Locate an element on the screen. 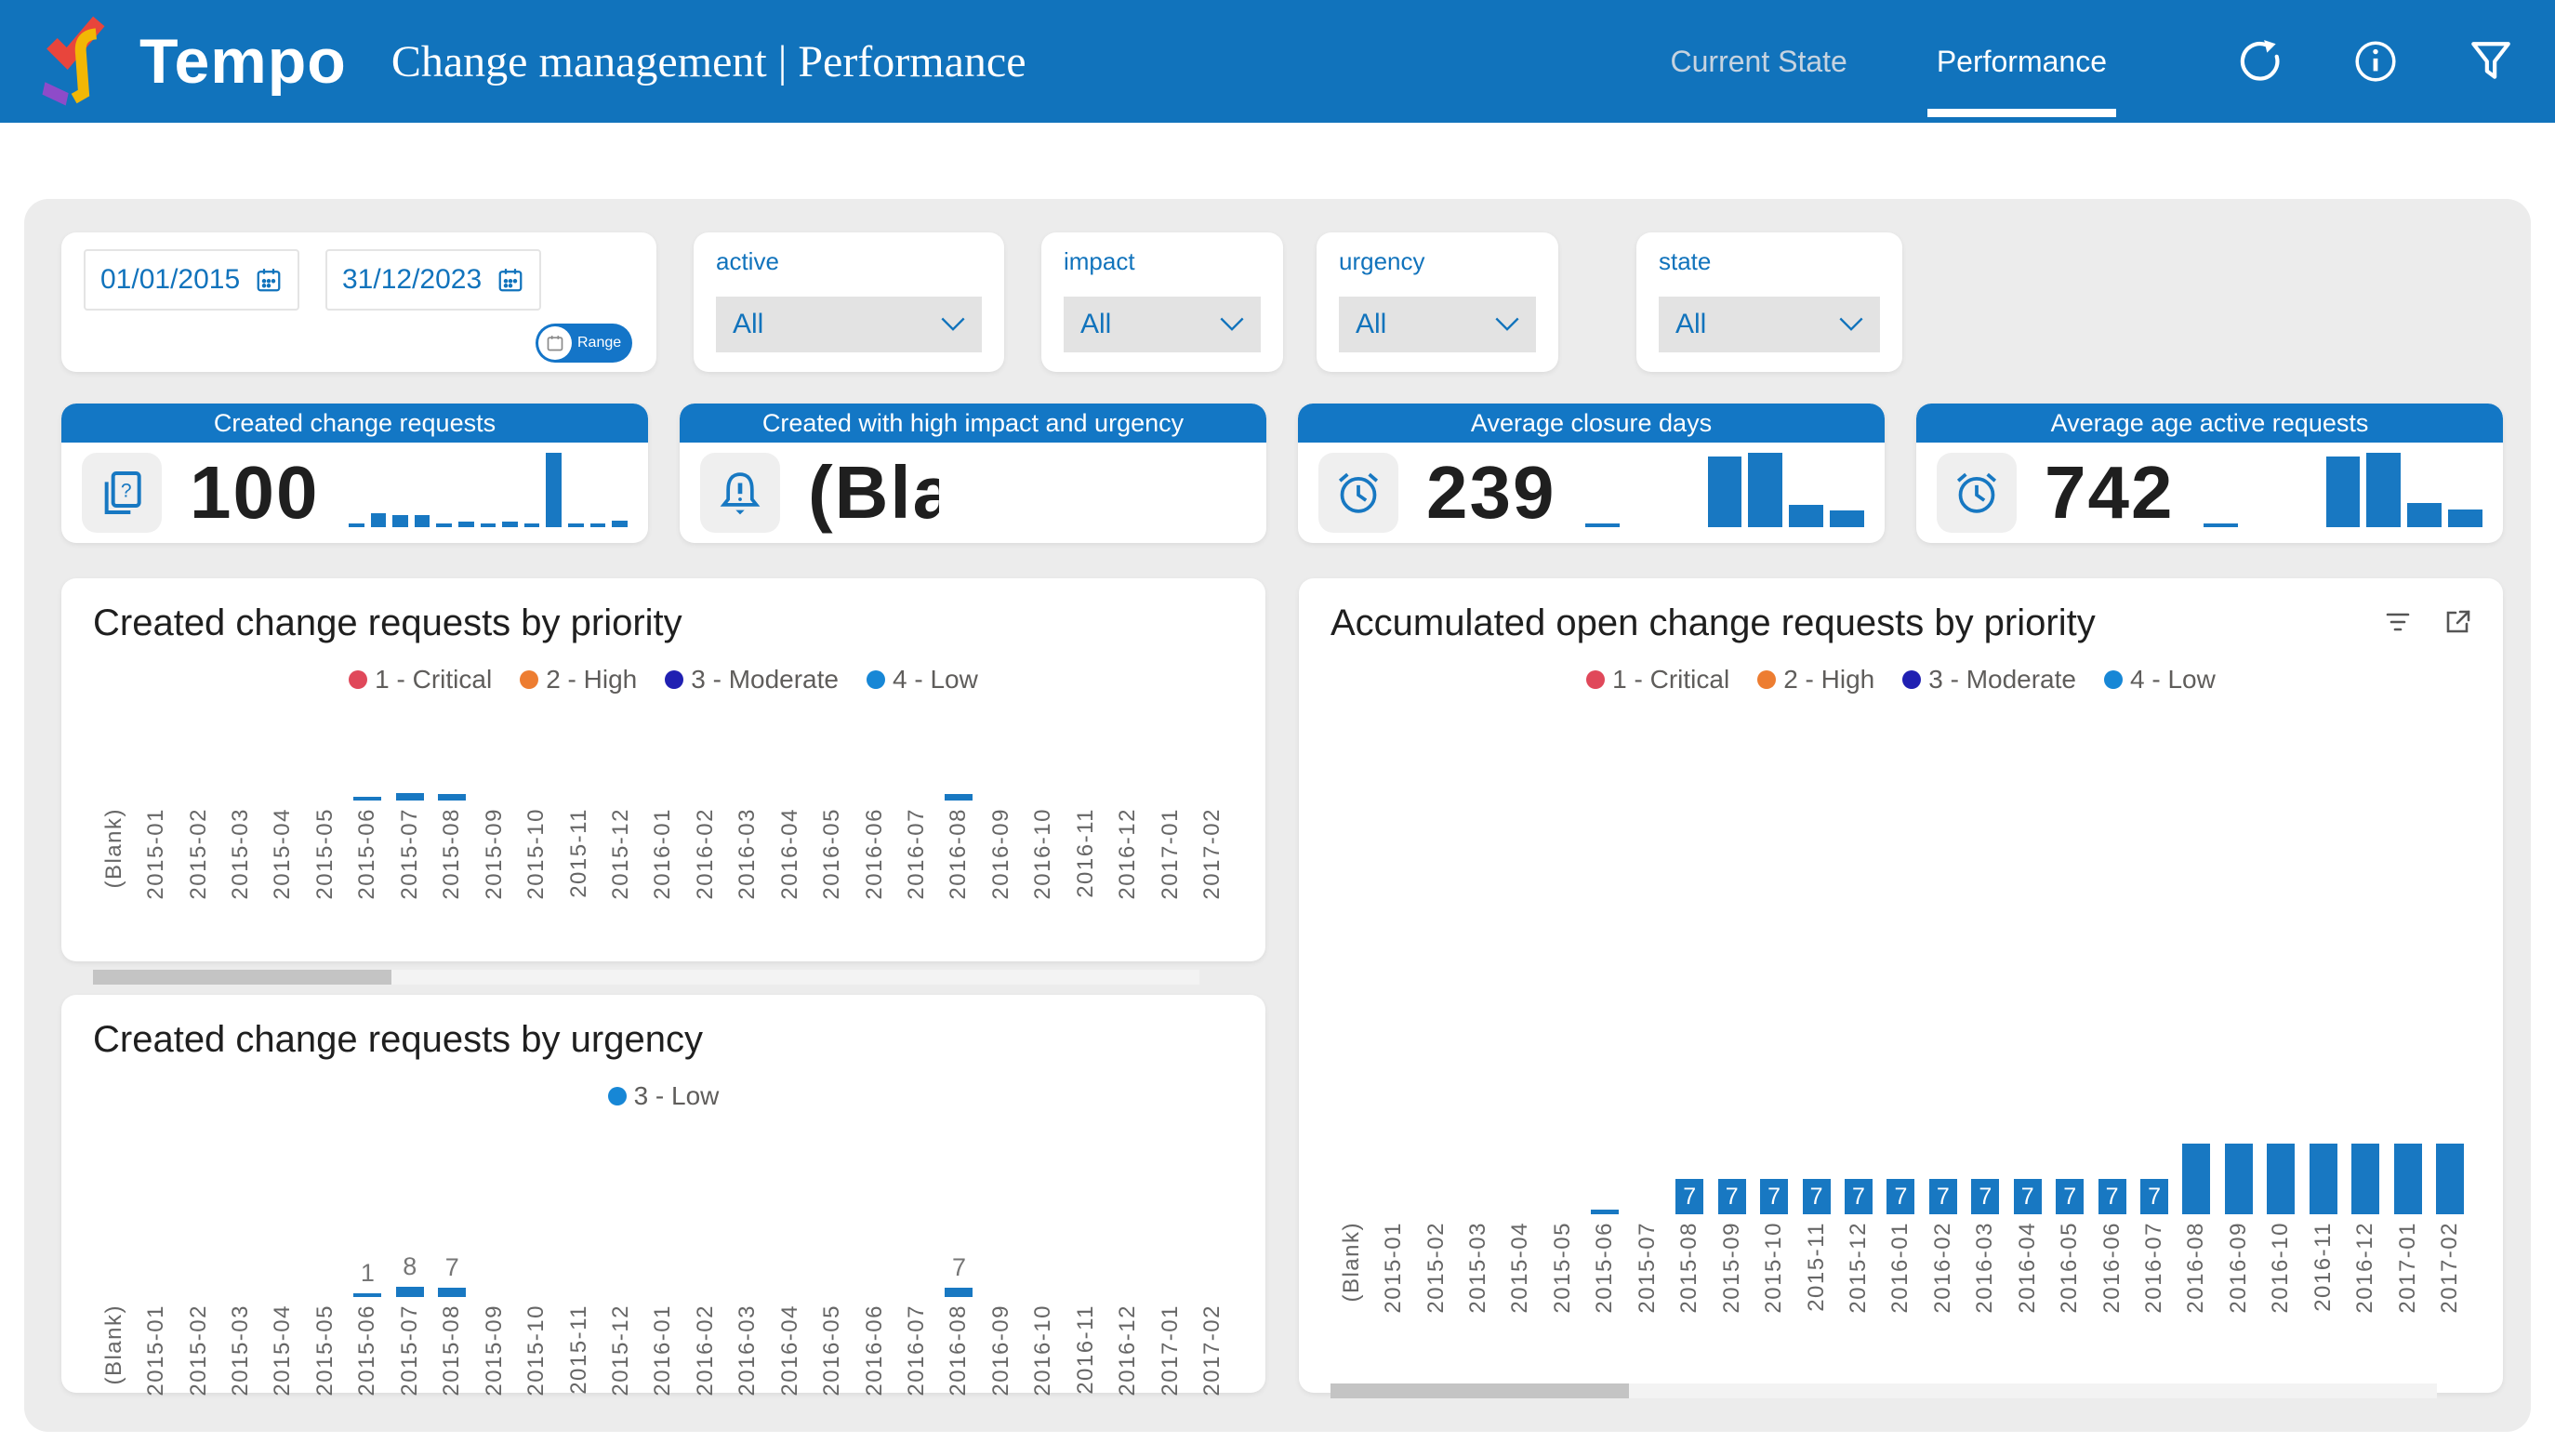 The height and width of the screenshot is (1456, 2555). tab-current-state: Current State is located at coordinates (1759, 62).